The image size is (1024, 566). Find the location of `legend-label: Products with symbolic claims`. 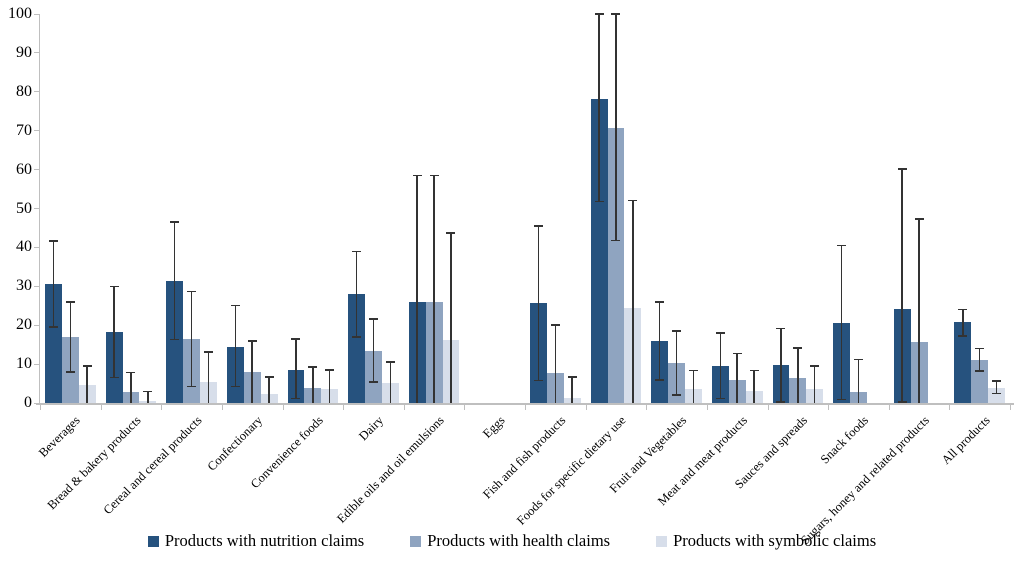

legend-label: Products with symbolic claims is located at coordinates (775, 540).